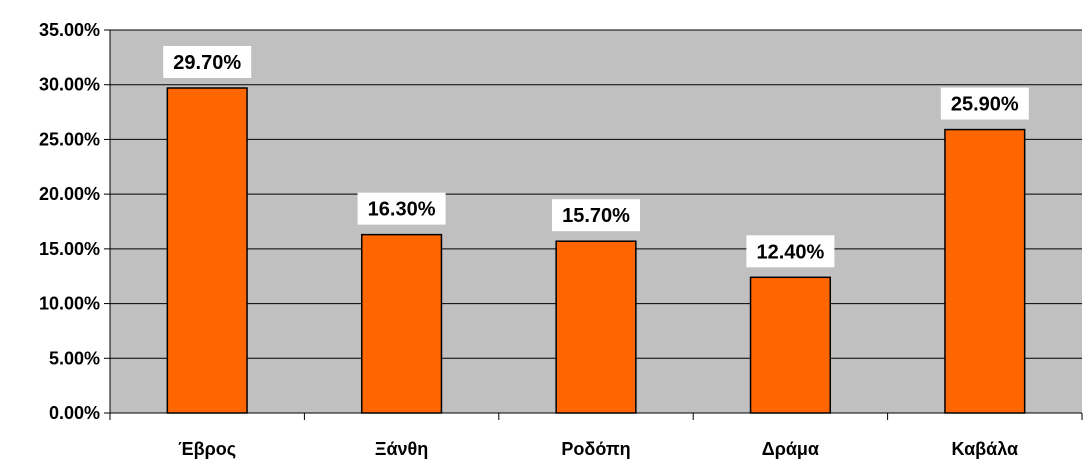 This screenshot has width=1084, height=468. I want to click on data-label: 25.90%, so click(985, 105).